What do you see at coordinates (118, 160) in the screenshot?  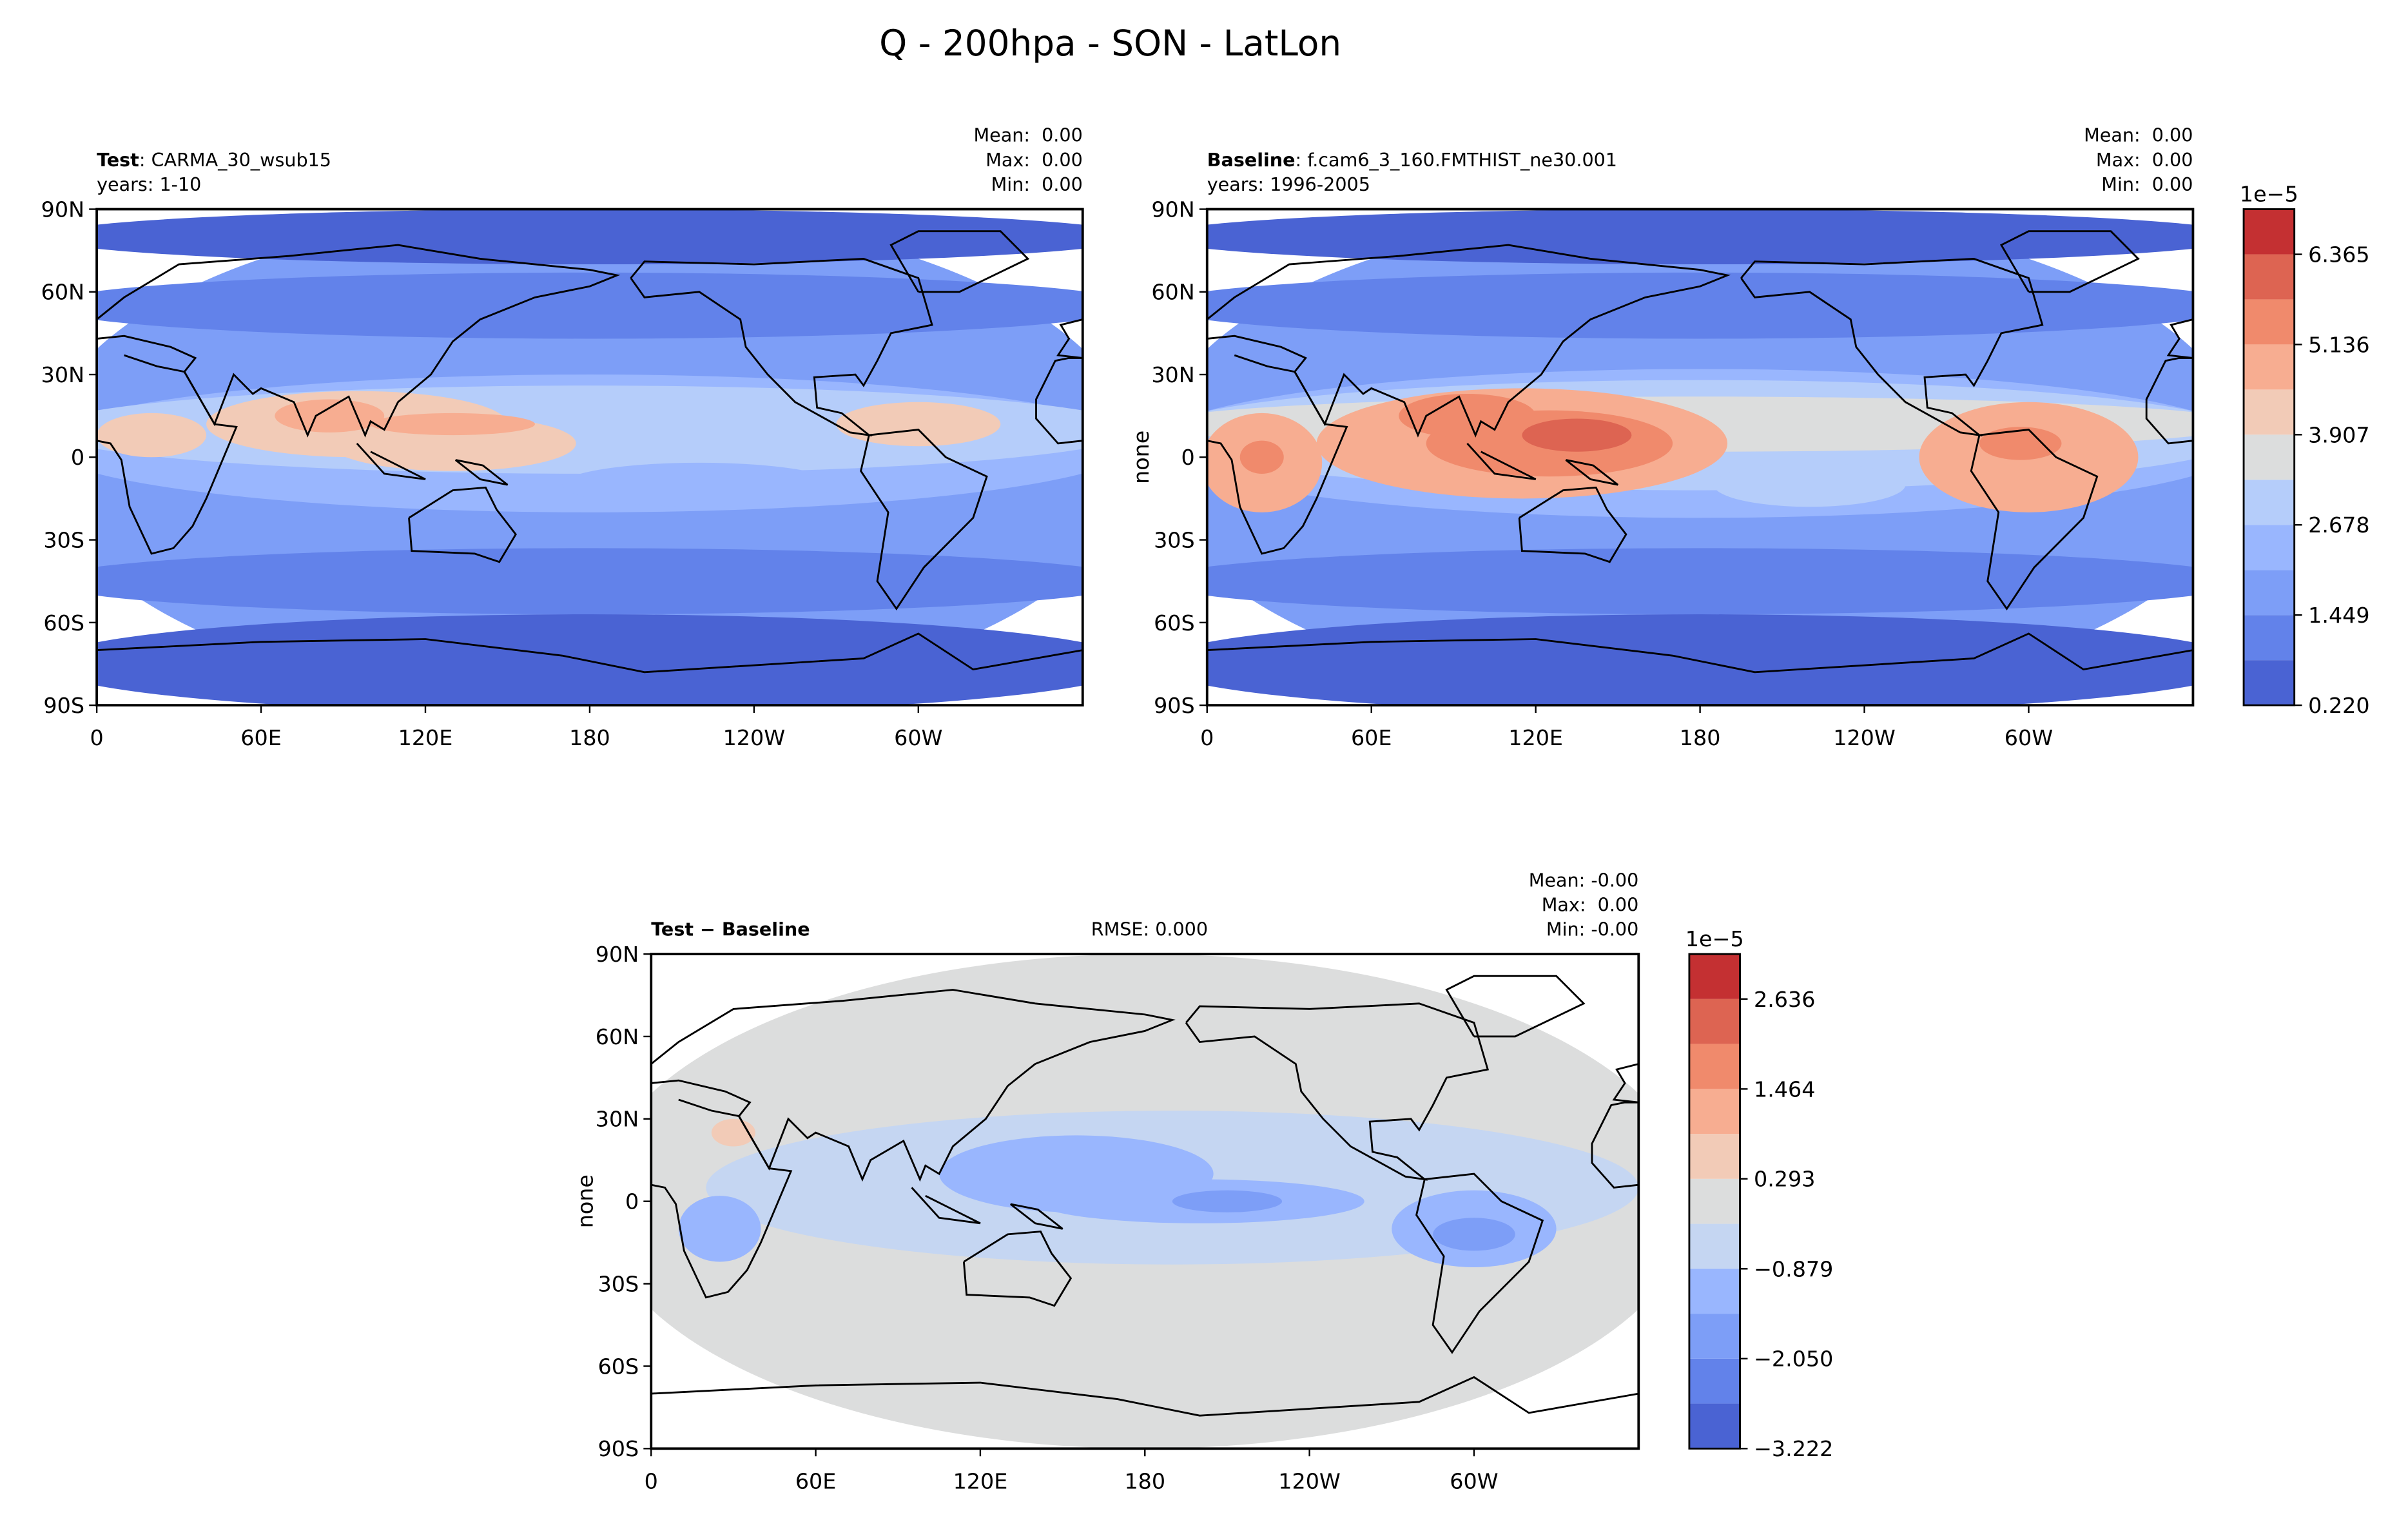 I see `panel-label-name: Test` at bounding box center [118, 160].